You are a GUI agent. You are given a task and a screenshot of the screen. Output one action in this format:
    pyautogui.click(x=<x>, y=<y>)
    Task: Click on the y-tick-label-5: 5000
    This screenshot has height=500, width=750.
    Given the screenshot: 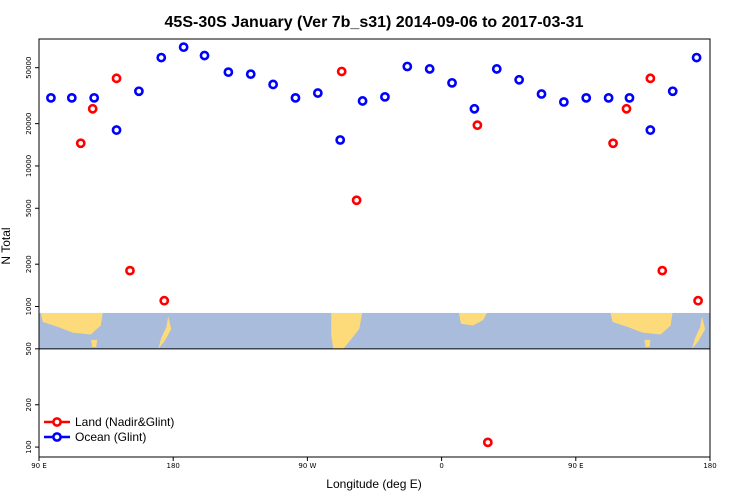 What is the action you would take?
    pyautogui.click(x=29, y=208)
    